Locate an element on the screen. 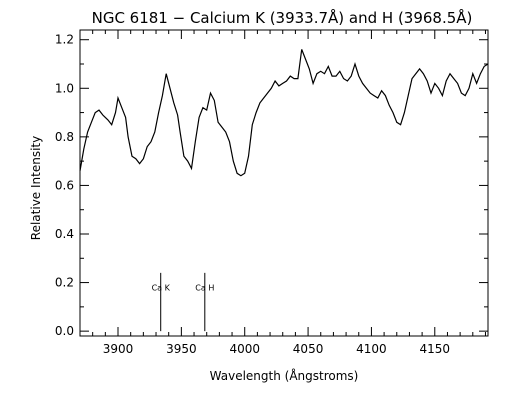 This screenshot has width=512, height=400. x-tick-label: 3900 is located at coordinates (118, 349).